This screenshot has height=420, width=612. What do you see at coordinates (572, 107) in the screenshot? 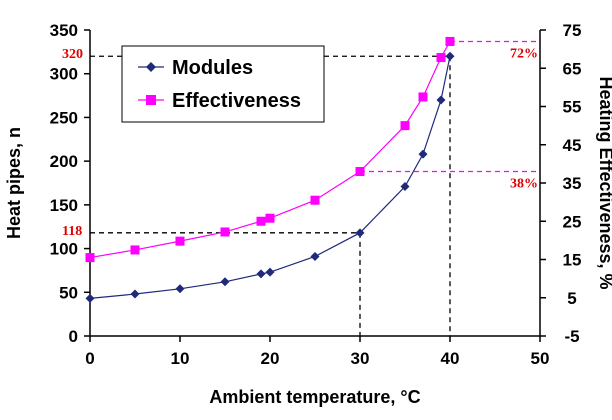
I see `y2-tick-label: 55` at bounding box center [572, 107].